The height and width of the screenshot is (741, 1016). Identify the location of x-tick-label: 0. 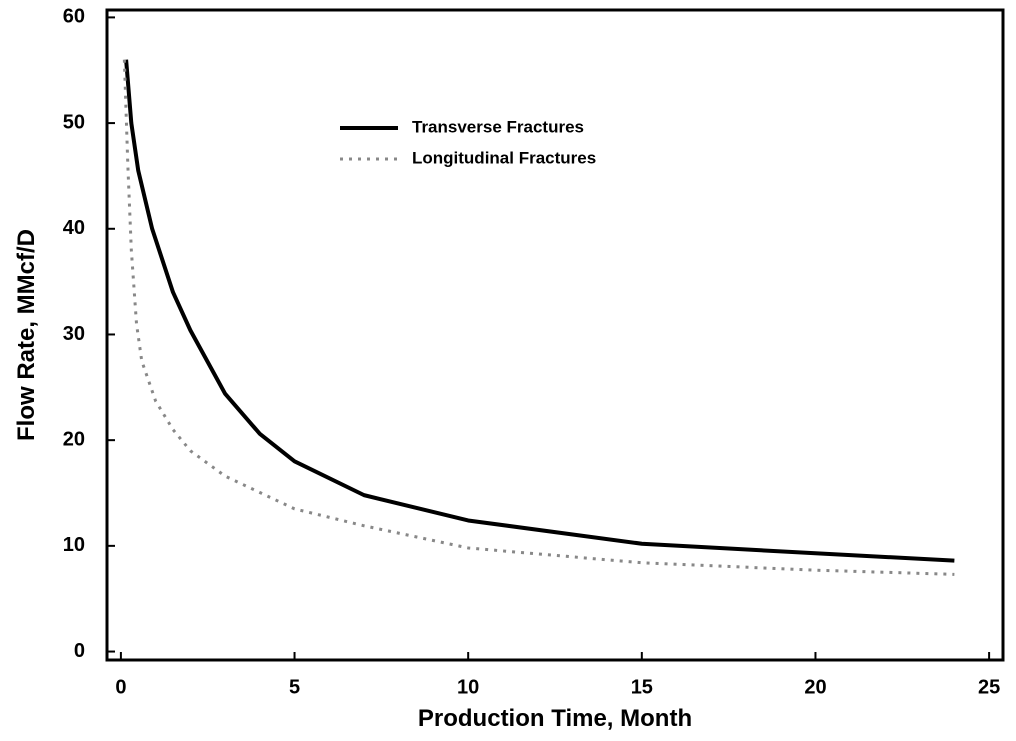
(120, 687).